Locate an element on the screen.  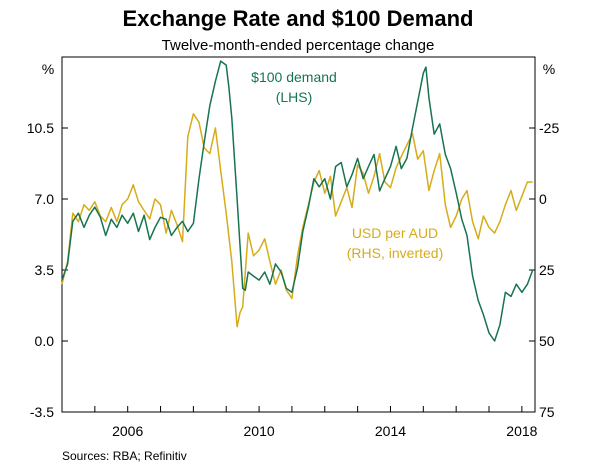
x-tick-label: 2010 is located at coordinates (259, 431).